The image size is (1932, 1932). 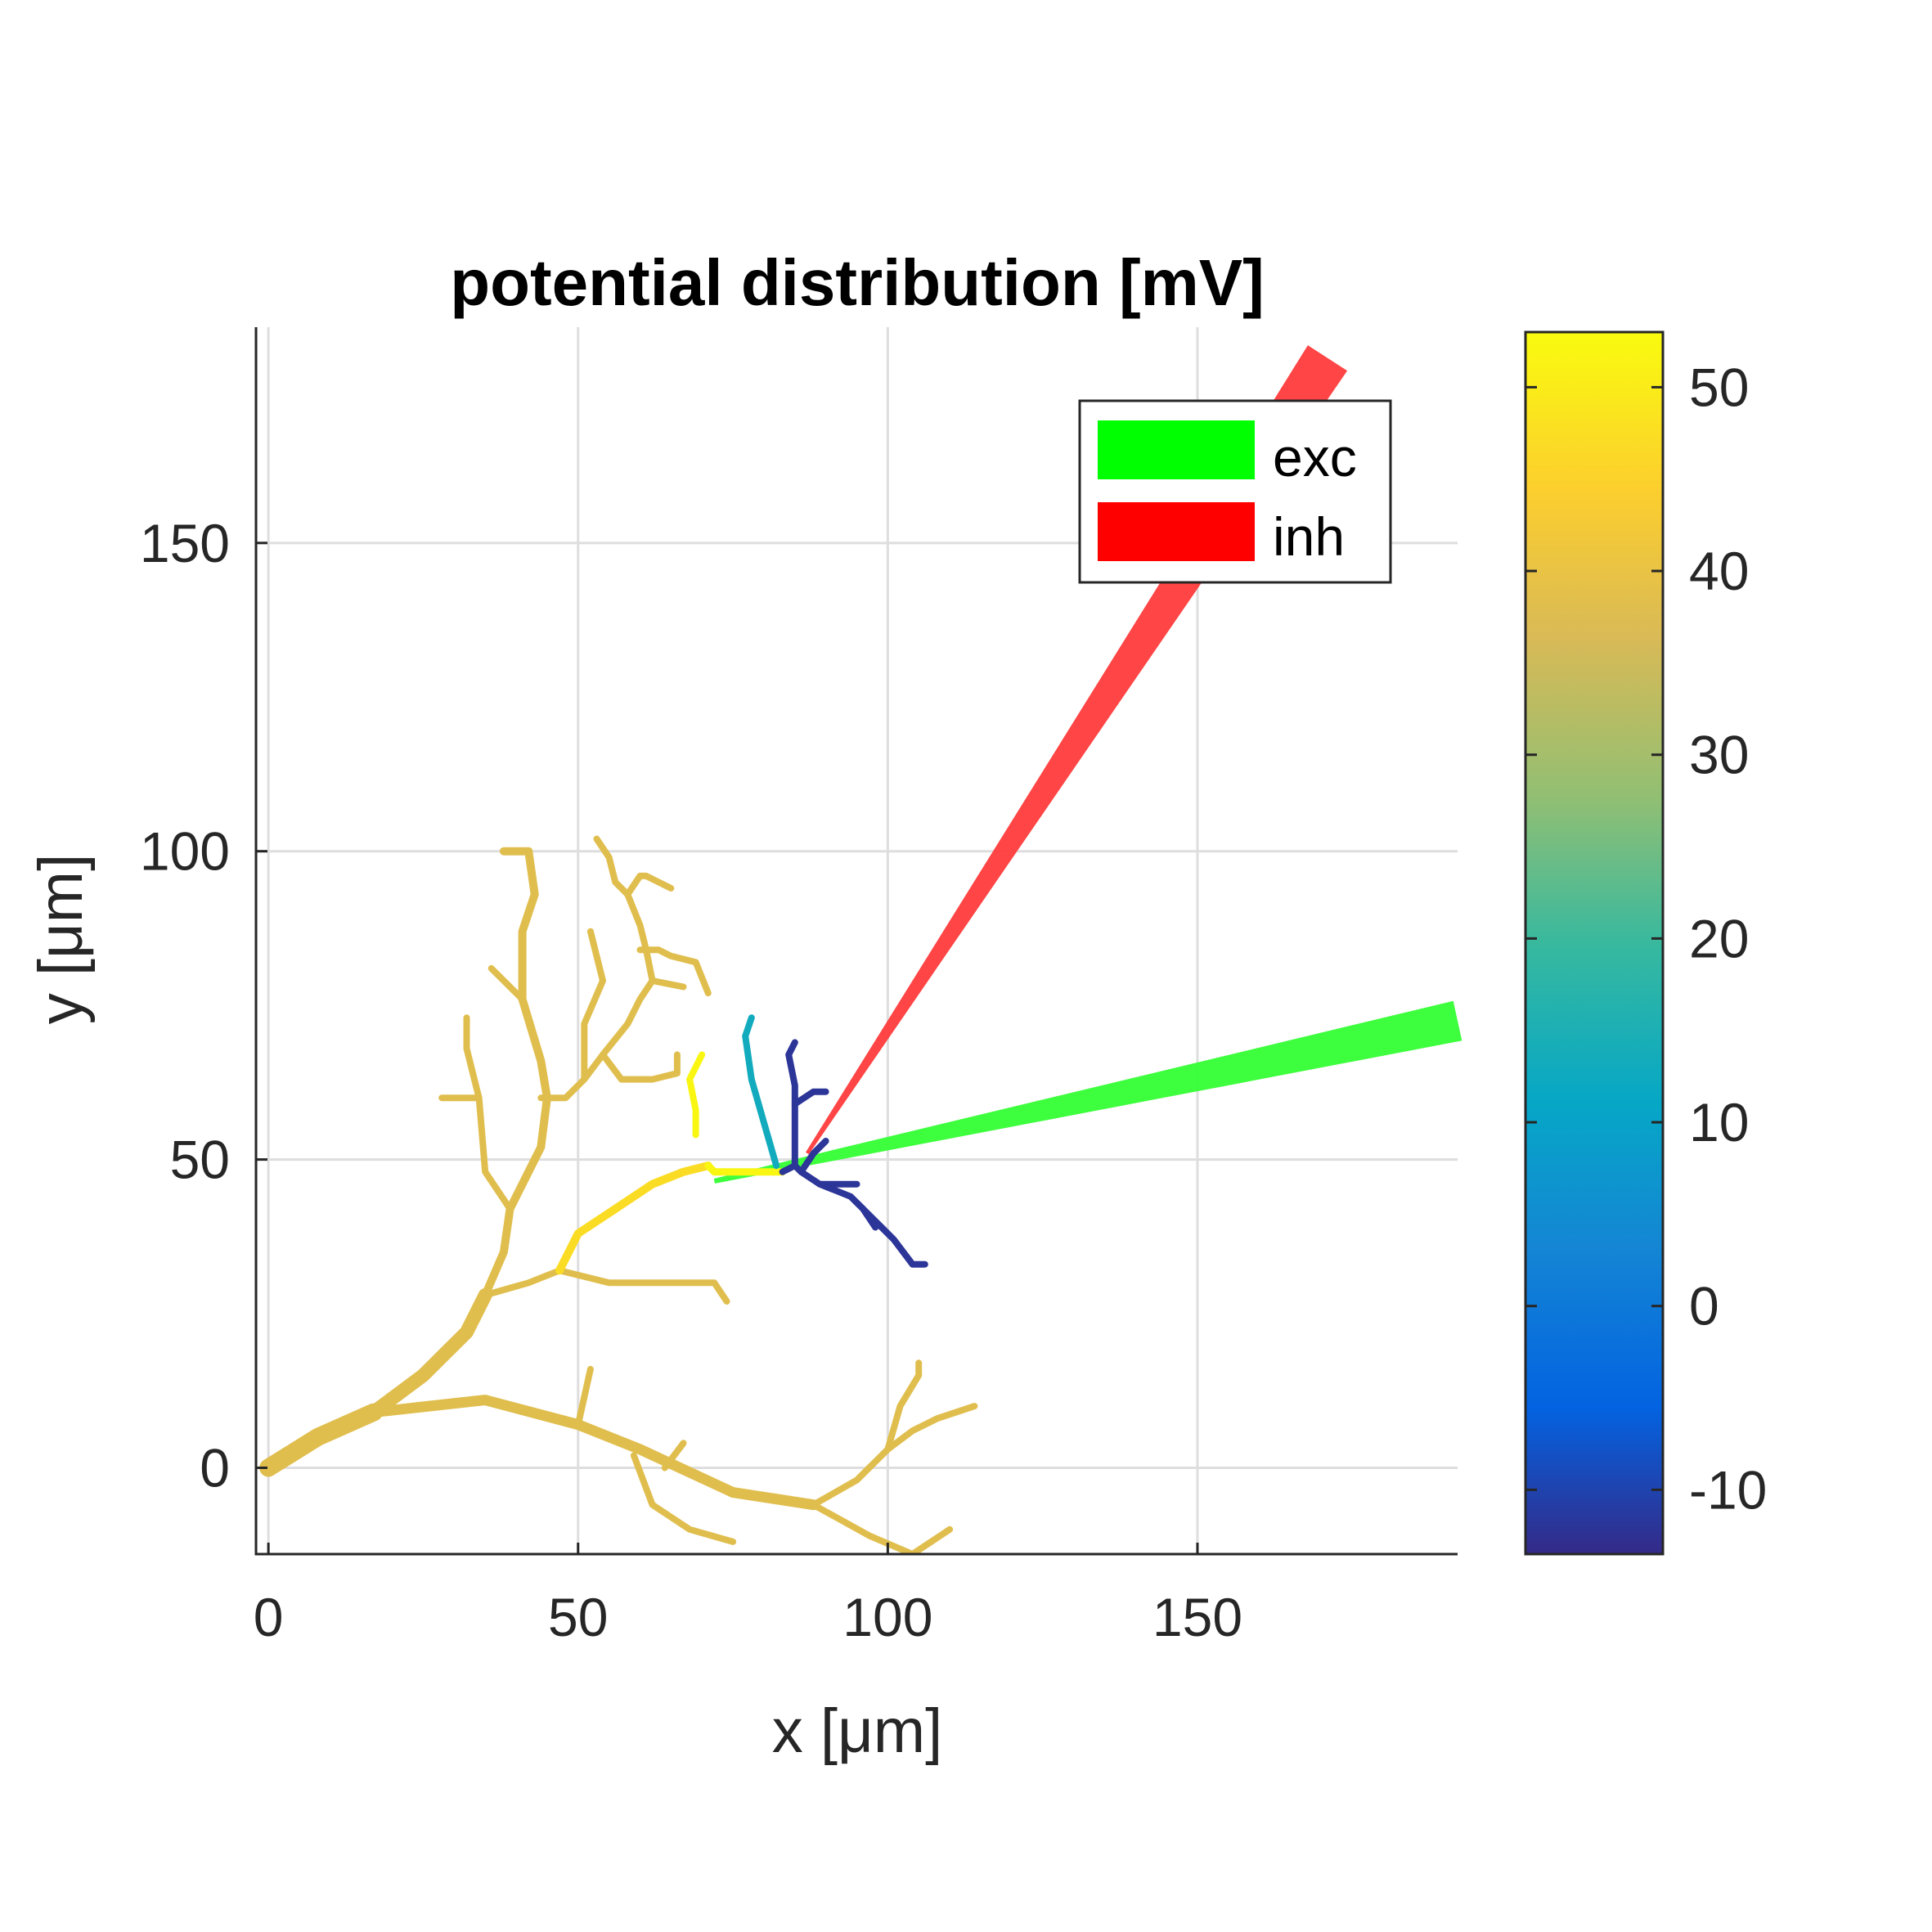 I want to click on electrode-exc, so click(x=1088, y=1092).